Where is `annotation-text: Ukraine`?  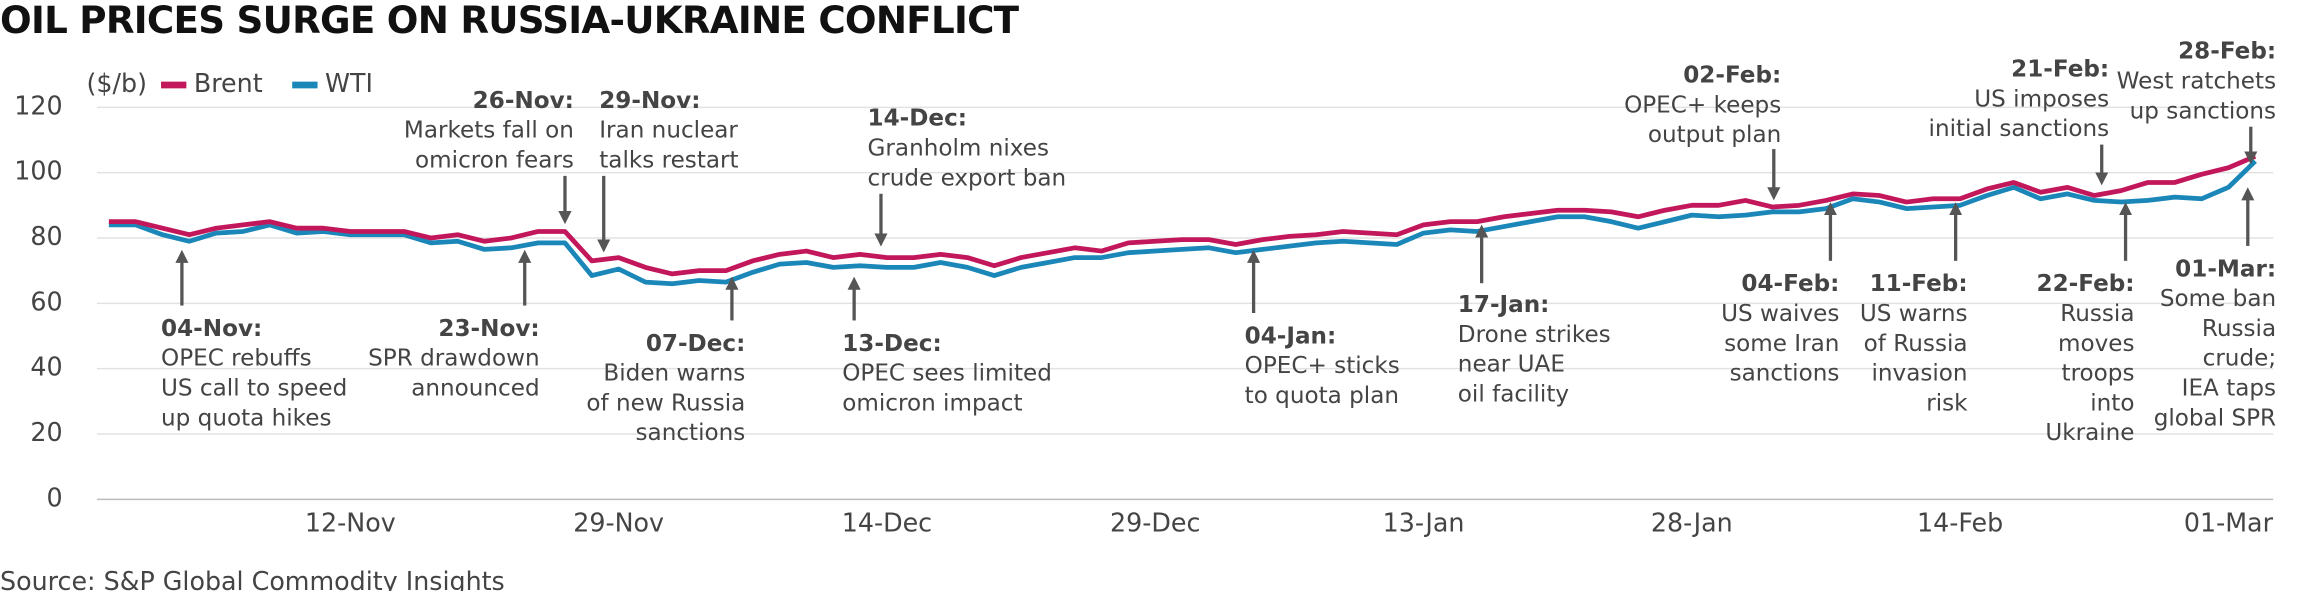 annotation-text: Ukraine is located at coordinates (2089, 433).